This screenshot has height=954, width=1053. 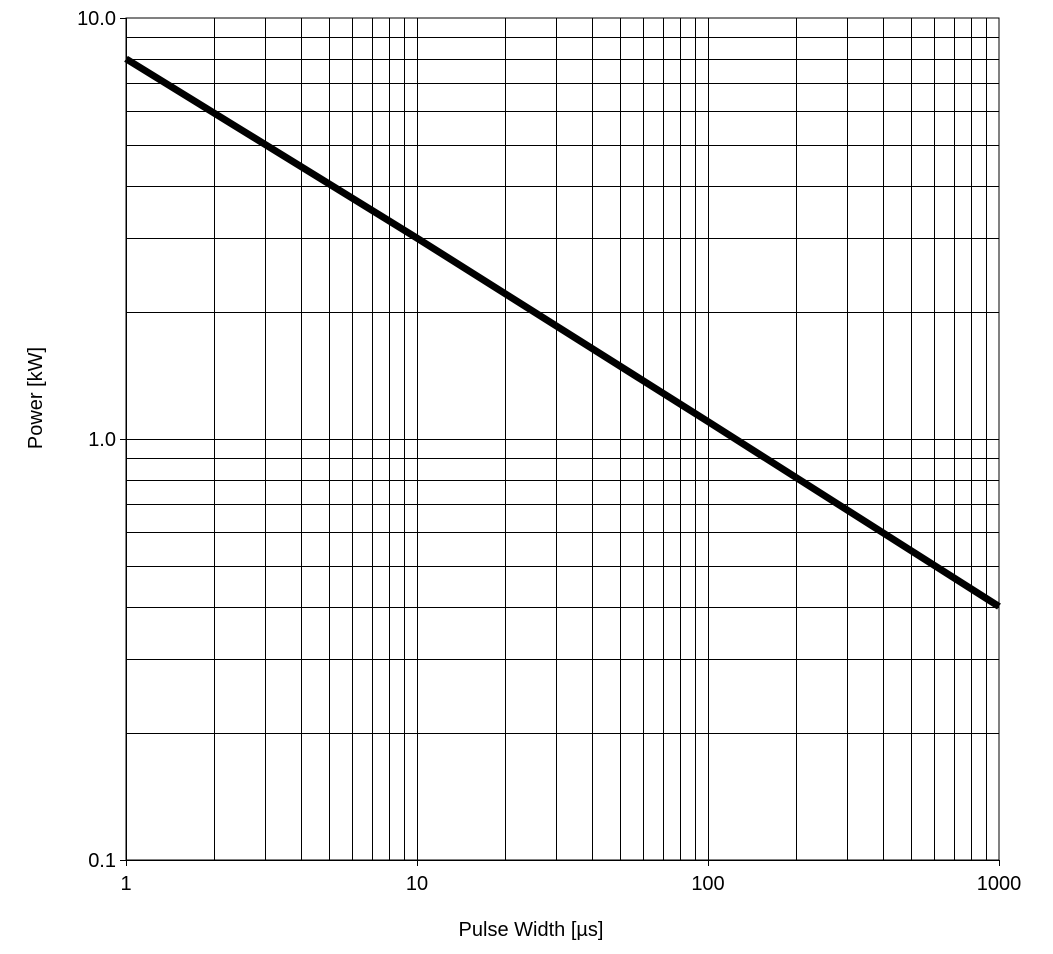 What do you see at coordinates (999, 884) in the screenshot?
I see `x-tick-label: 1000` at bounding box center [999, 884].